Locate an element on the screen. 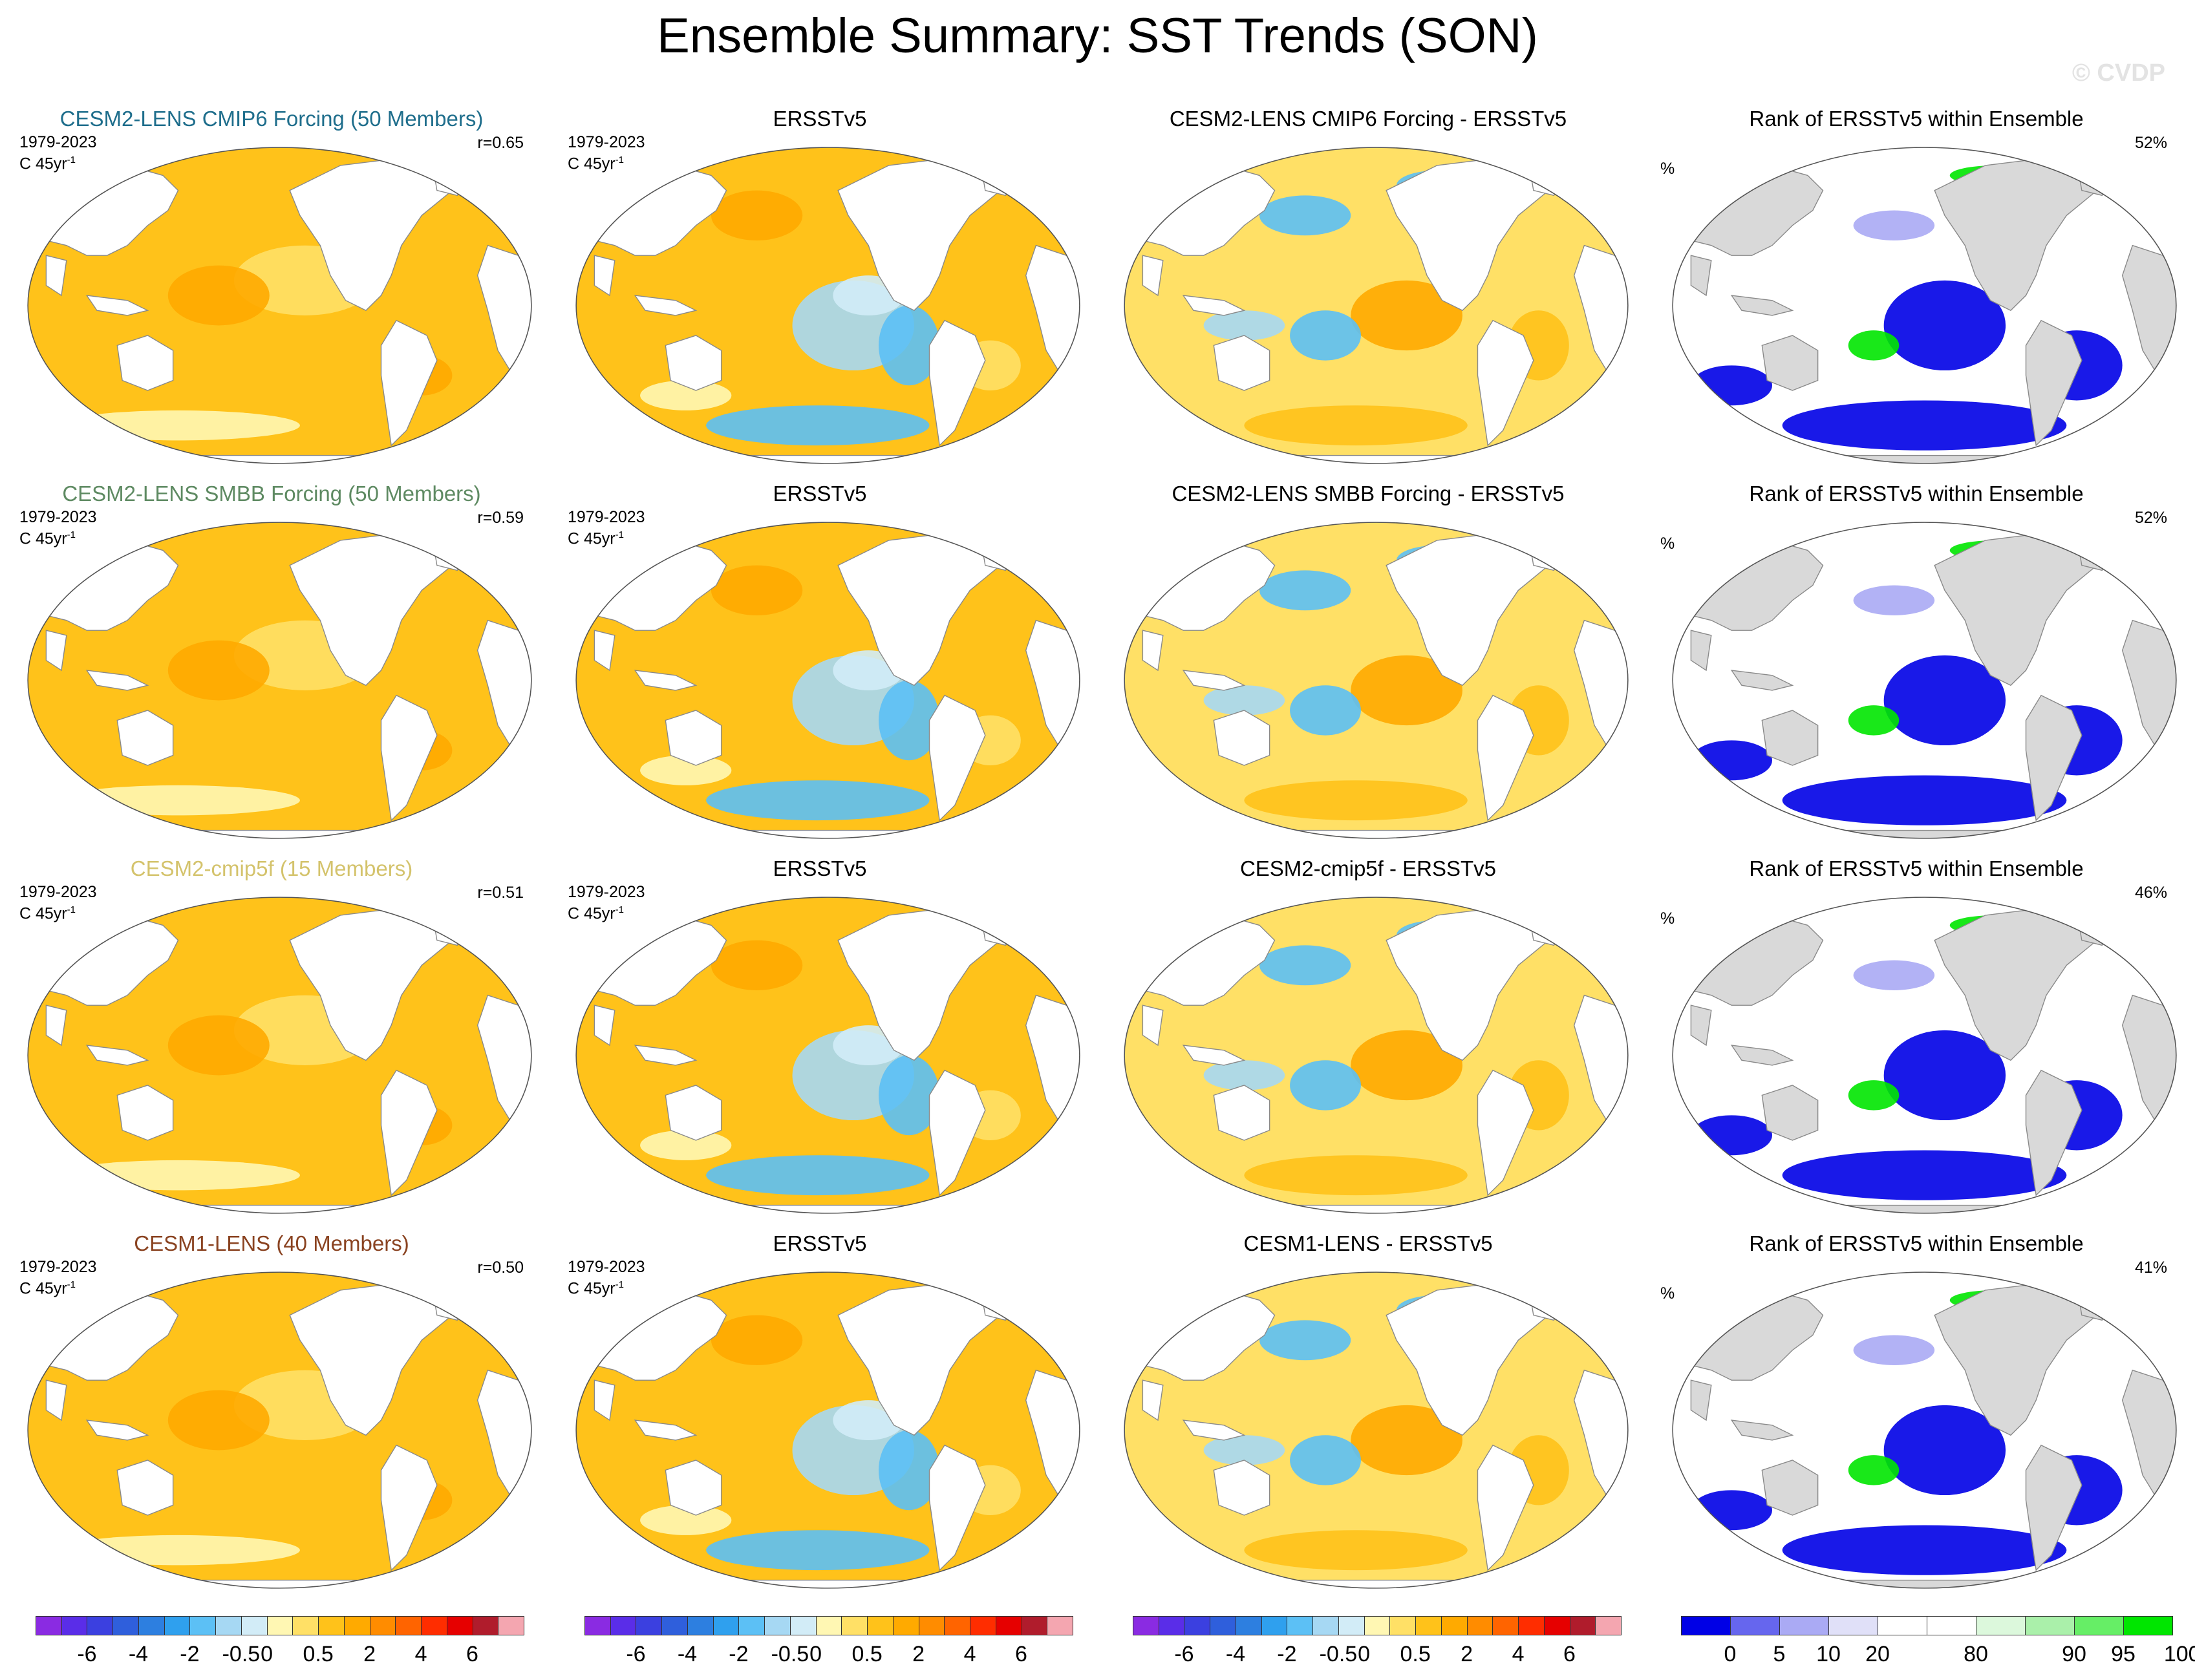 The height and width of the screenshot is (1680, 2195). colorbar-tick-label: 5 is located at coordinates (1779, 1654).